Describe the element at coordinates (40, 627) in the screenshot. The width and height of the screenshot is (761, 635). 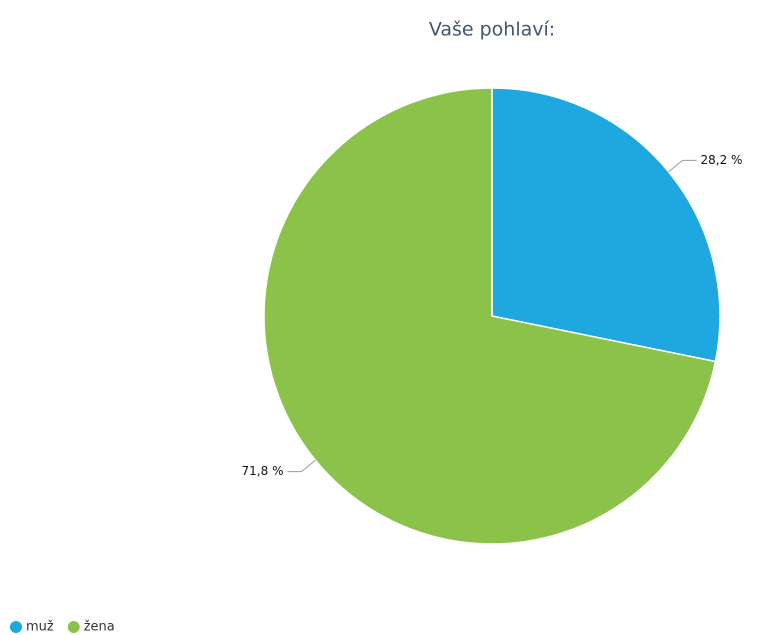
I see `legend-label: muž` at that location.